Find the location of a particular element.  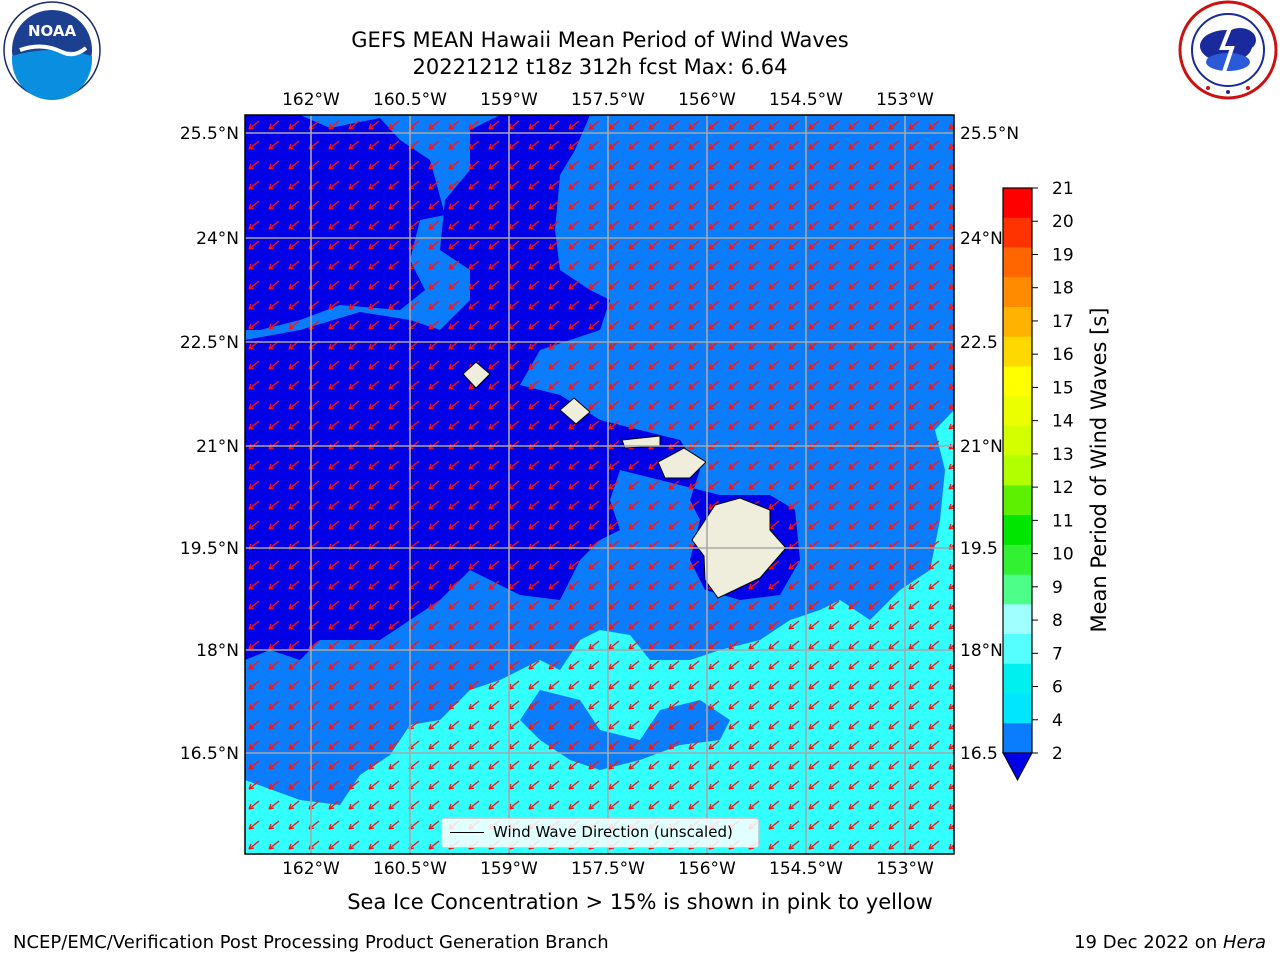

lon-tick-bottom-5: 156°W is located at coordinates (707, 869).